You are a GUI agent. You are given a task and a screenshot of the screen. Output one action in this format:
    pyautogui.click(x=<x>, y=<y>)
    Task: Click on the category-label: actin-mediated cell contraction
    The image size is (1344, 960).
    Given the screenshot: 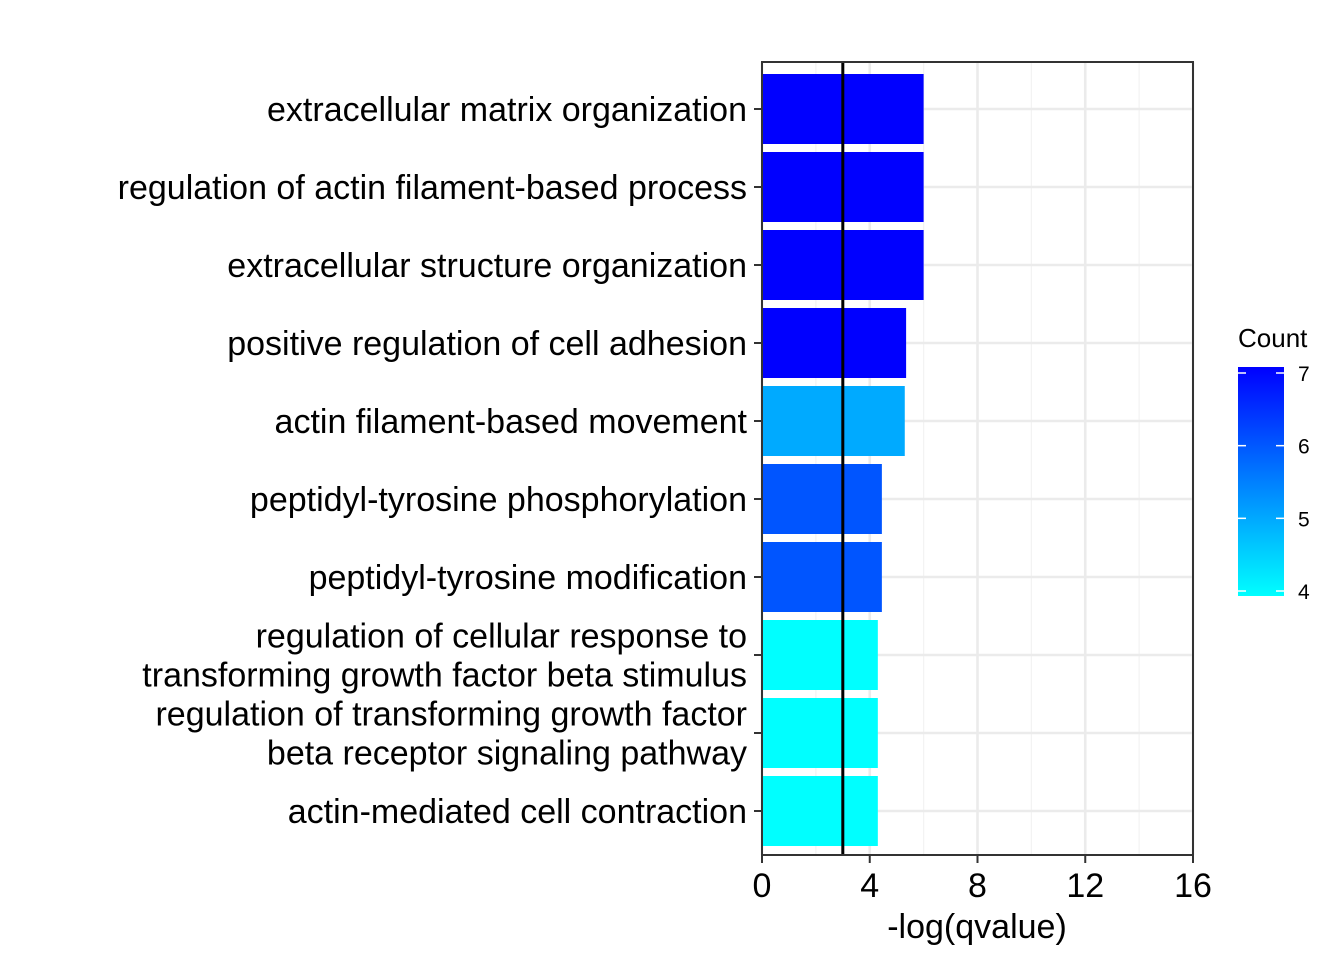 What is the action you would take?
    pyautogui.click(x=517, y=812)
    